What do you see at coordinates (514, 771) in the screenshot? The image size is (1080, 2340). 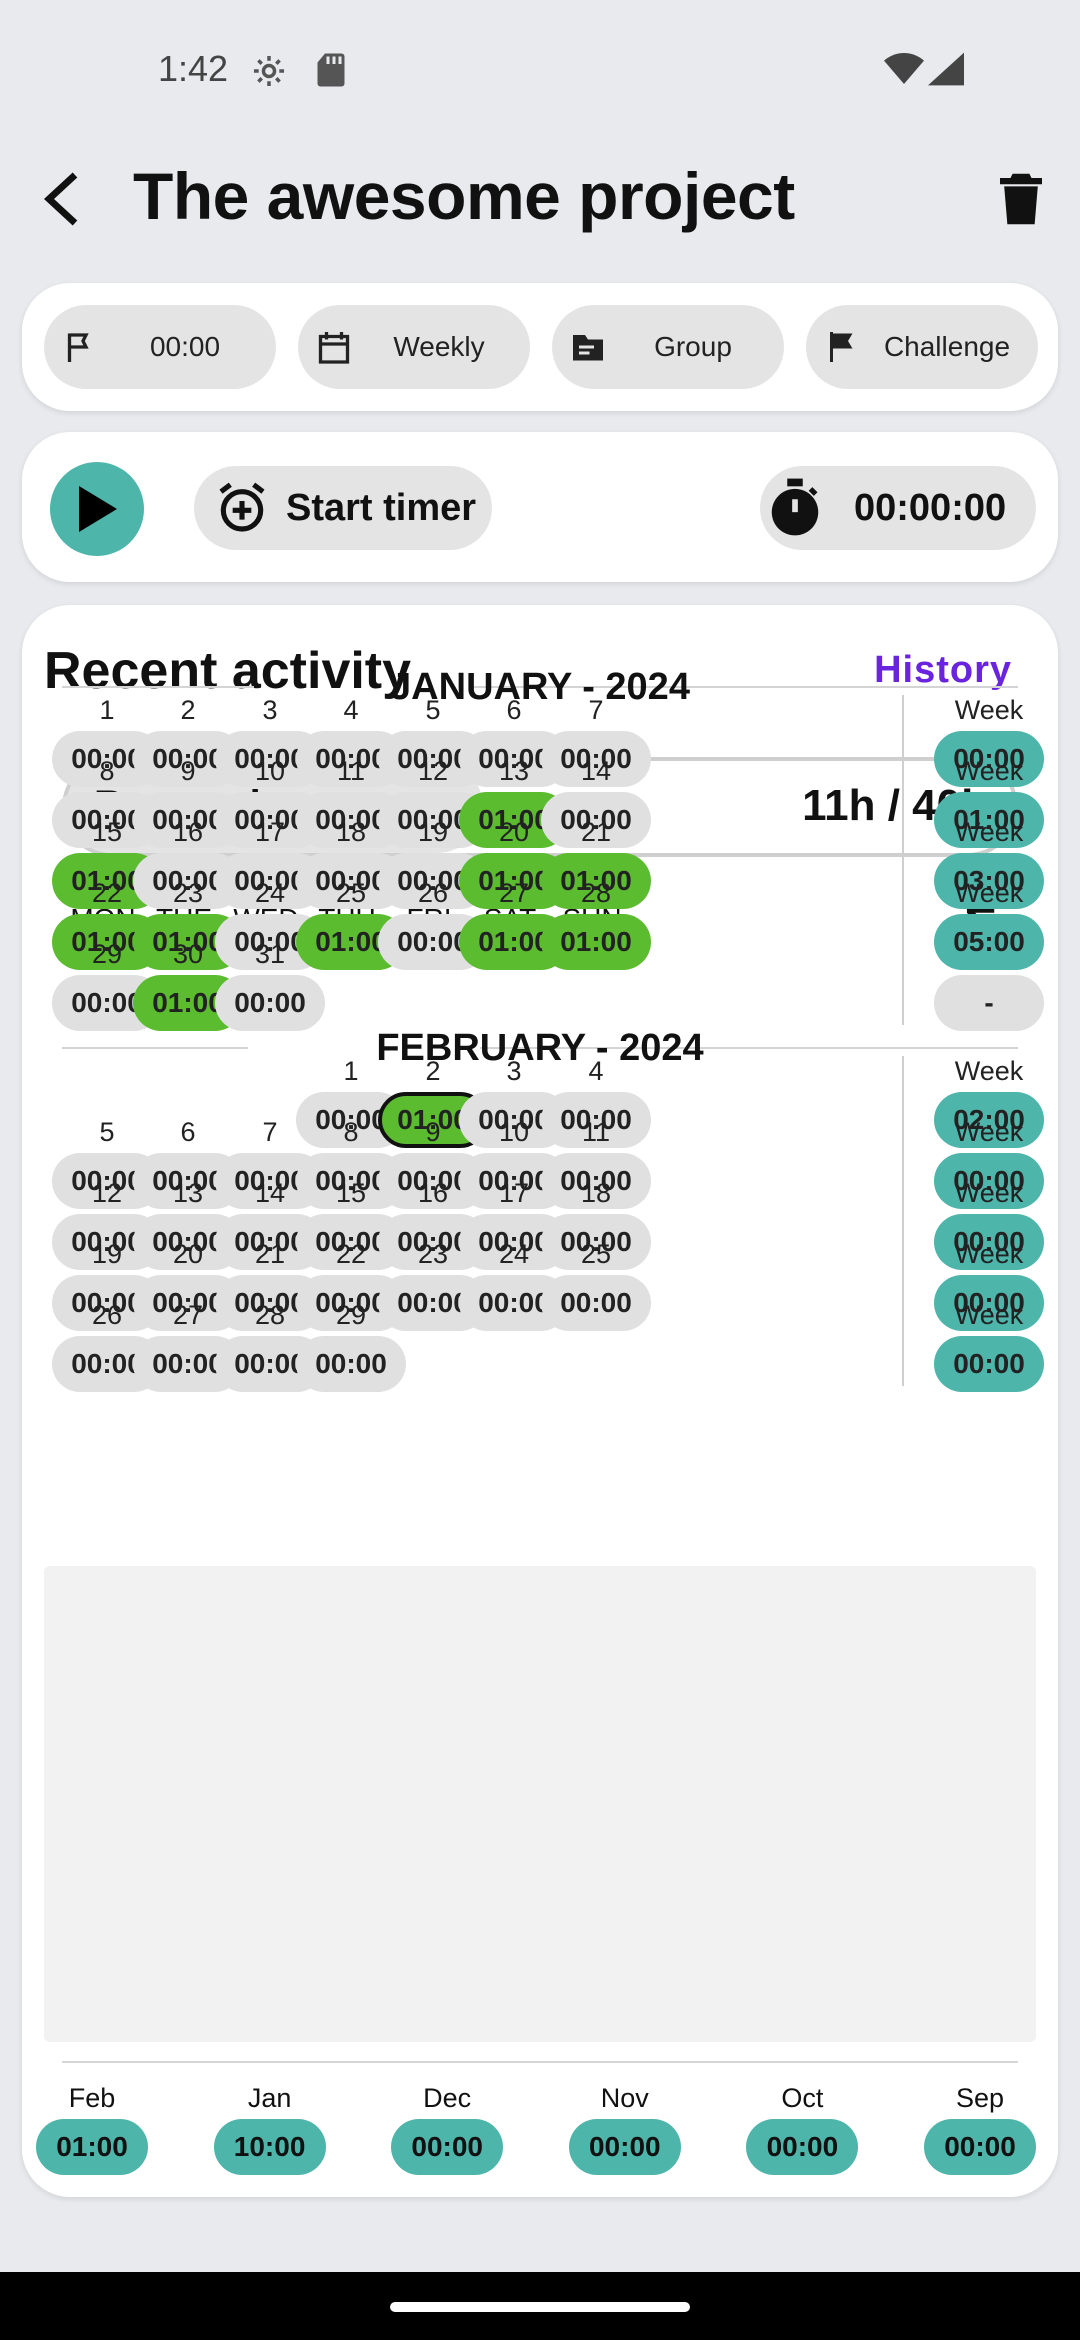 I see `day-number: 13` at bounding box center [514, 771].